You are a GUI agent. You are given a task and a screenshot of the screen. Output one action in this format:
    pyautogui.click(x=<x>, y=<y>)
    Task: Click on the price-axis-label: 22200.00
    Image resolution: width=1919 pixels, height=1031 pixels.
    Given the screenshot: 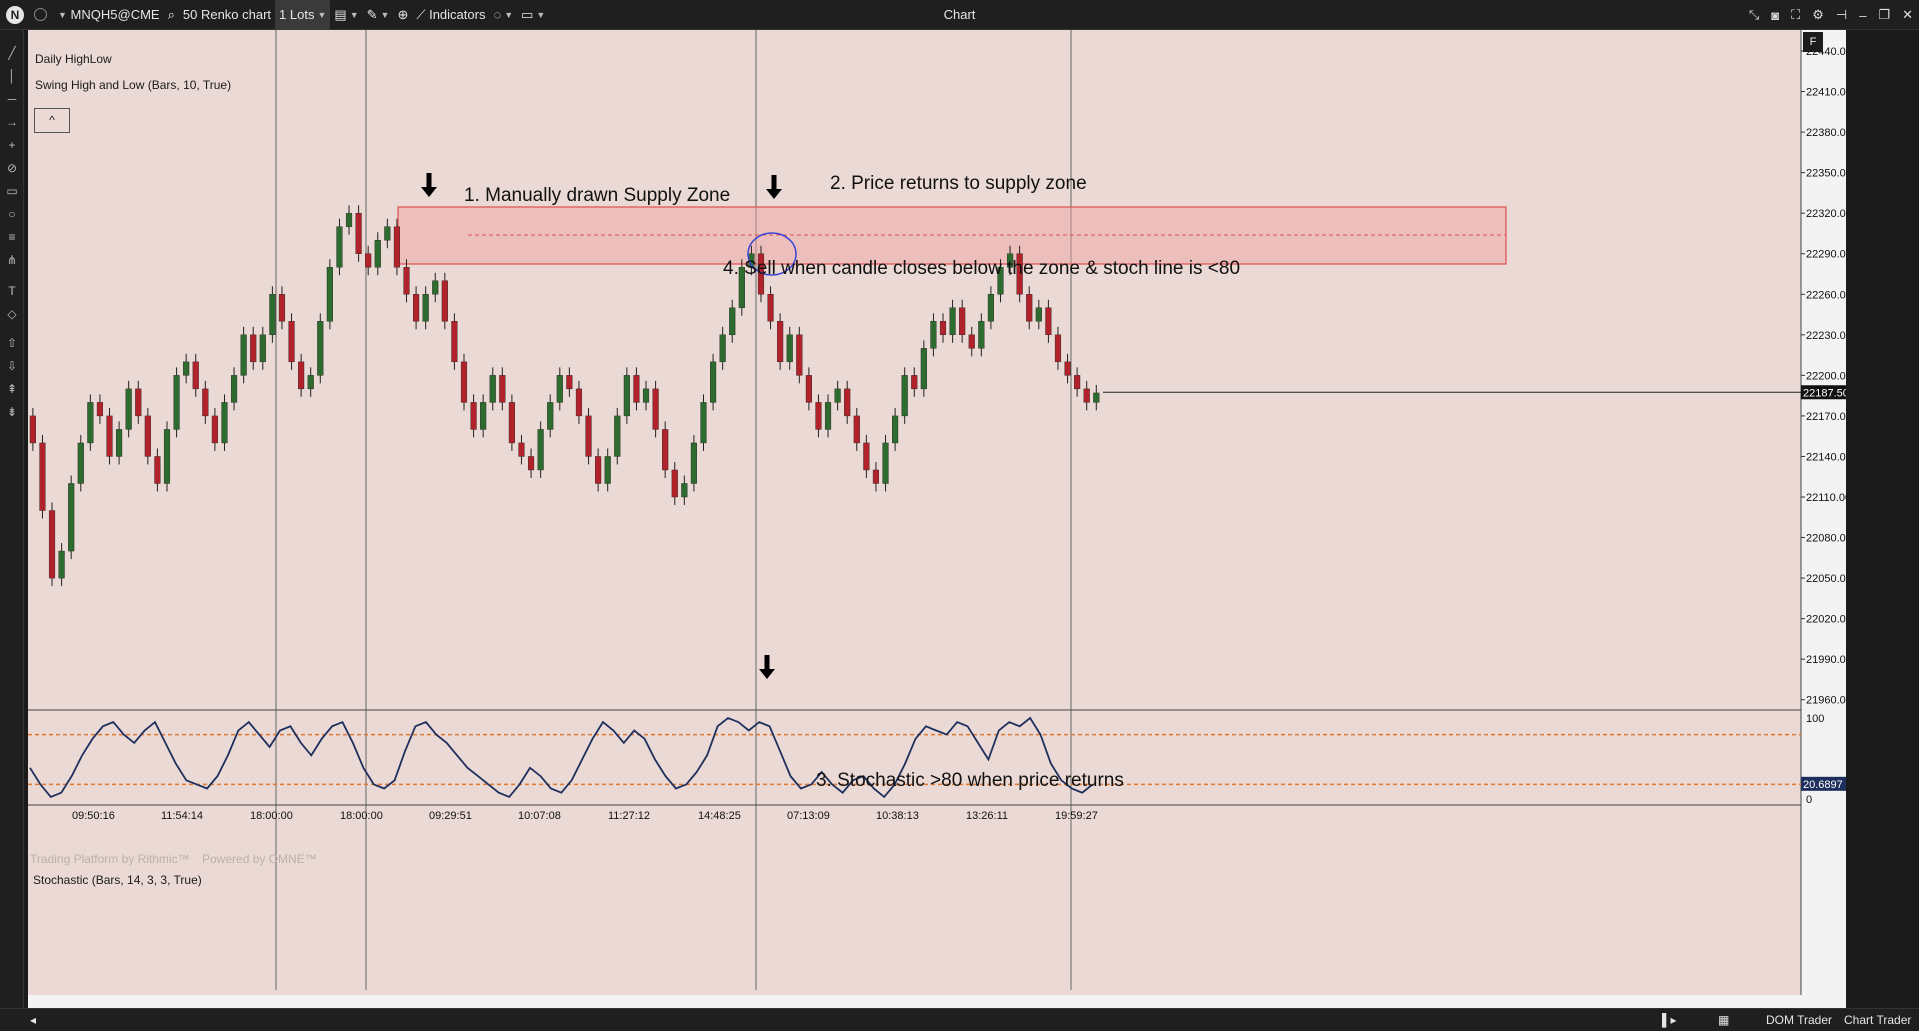 What is the action you would take?
    pyautogui.click(x=1826, y=376)
    